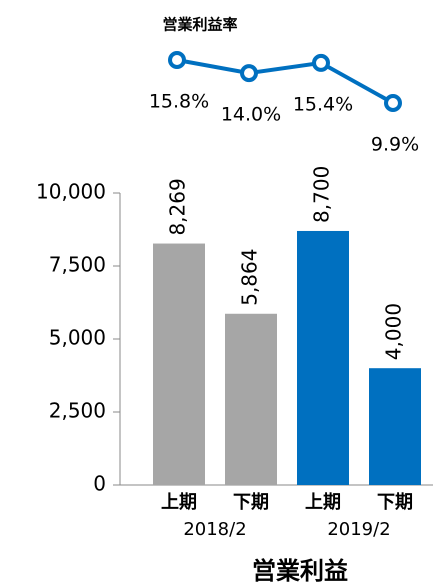  What do you see at coordinates (251, 115) in the screenshot?
I see `line-value-label: 14.0%` at bounding box center [251, 115].